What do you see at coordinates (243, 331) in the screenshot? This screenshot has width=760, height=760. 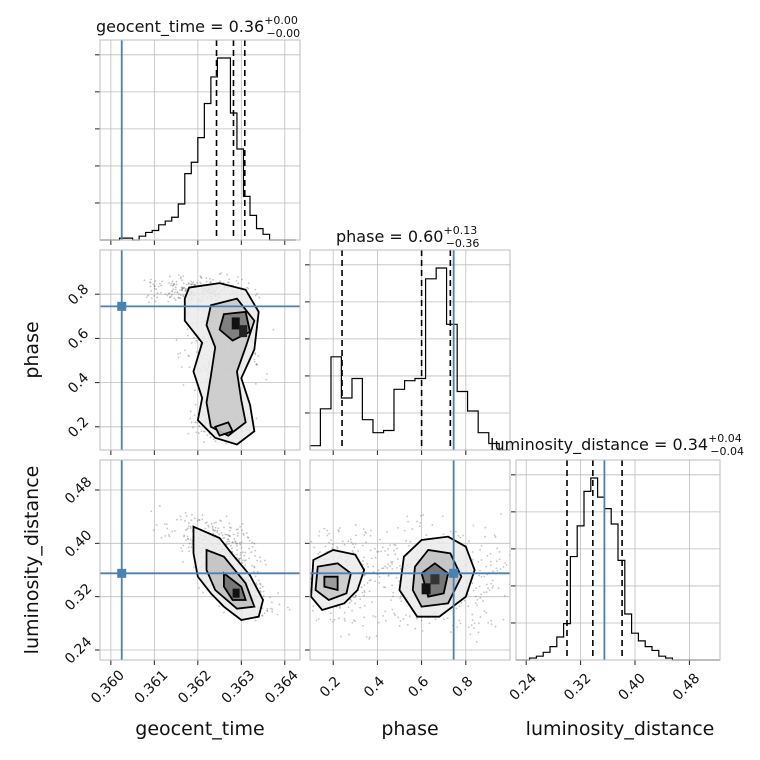 I see `ph-gt-density-peak` at bounding box center [243, 331].